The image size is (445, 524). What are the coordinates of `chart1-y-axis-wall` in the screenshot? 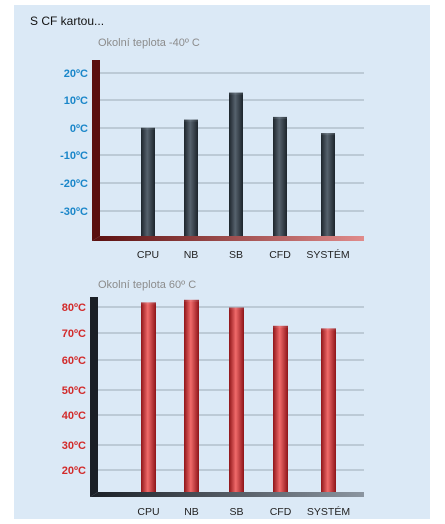 It's located at (96, 150).